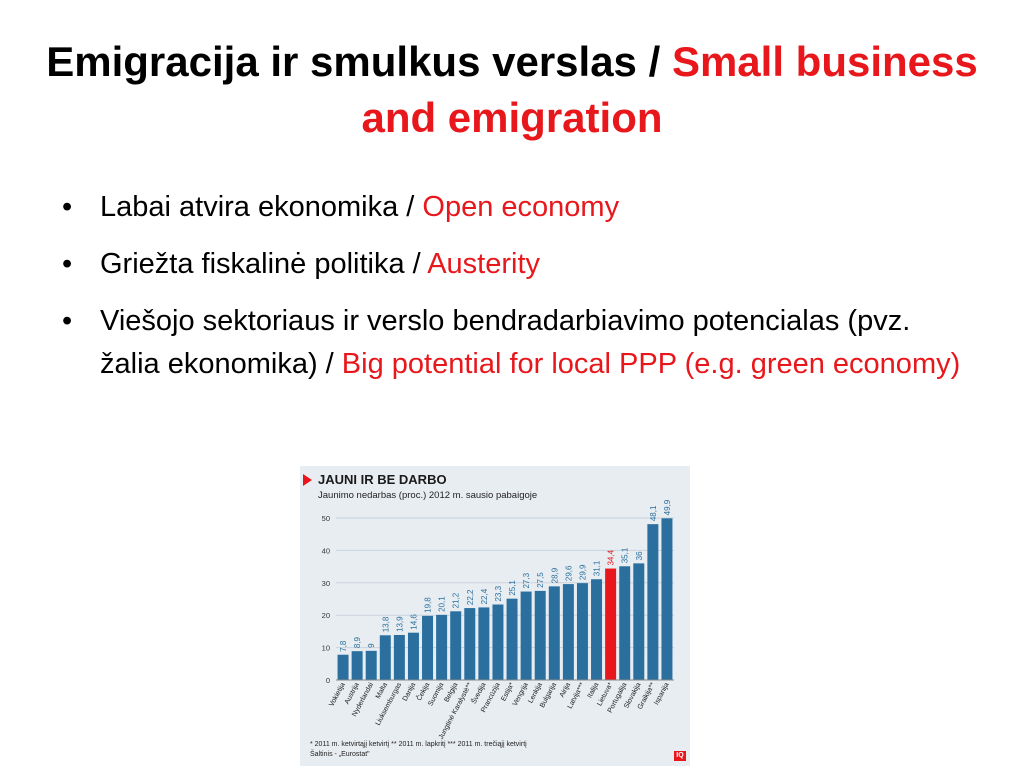 This screenshot has height=768, width=1024. I want to click on y-tick-label: 50, so click(326, 518).